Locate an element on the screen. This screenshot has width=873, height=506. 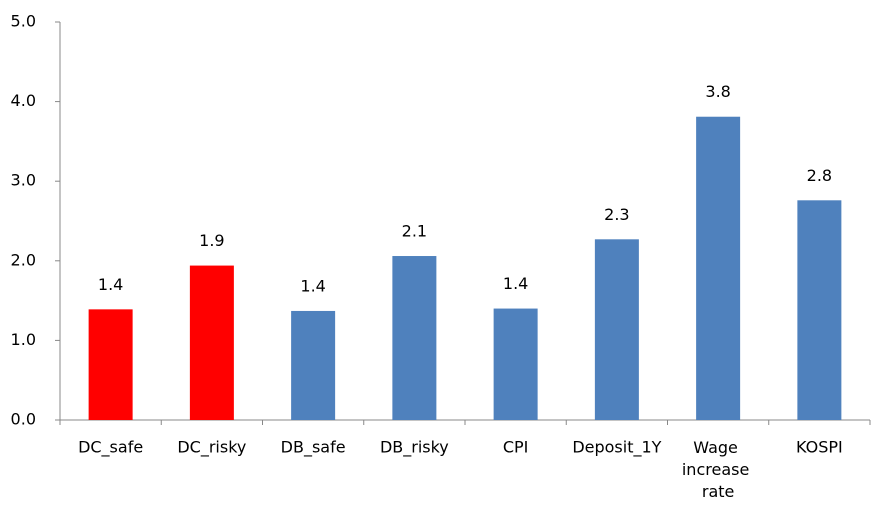
x-tick-label: CPI is located at coordinates (516, 447).